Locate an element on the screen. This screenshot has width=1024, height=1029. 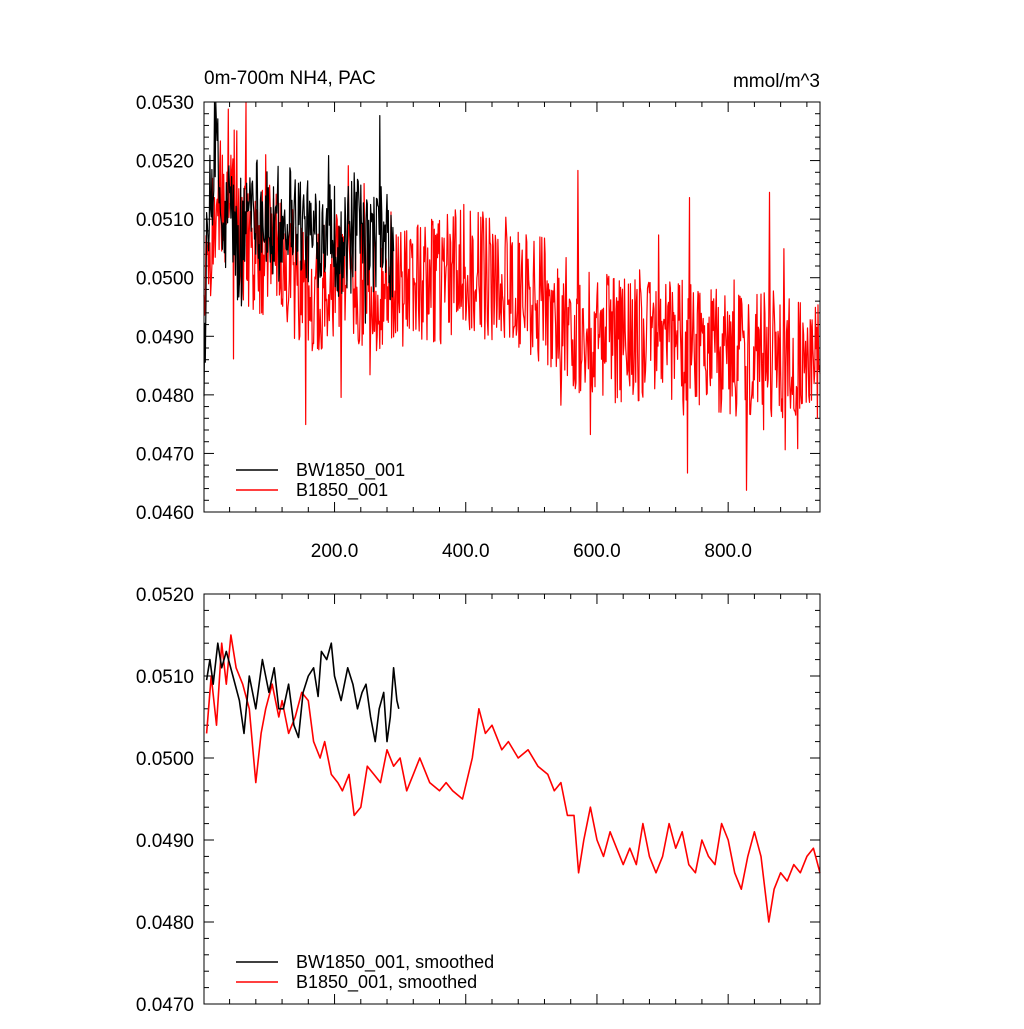
bottom-y-tick-labels: 0.0470 0.0480 0.0490 0.0500 0.0510 0.0520 is located at coordinates (165, 800).